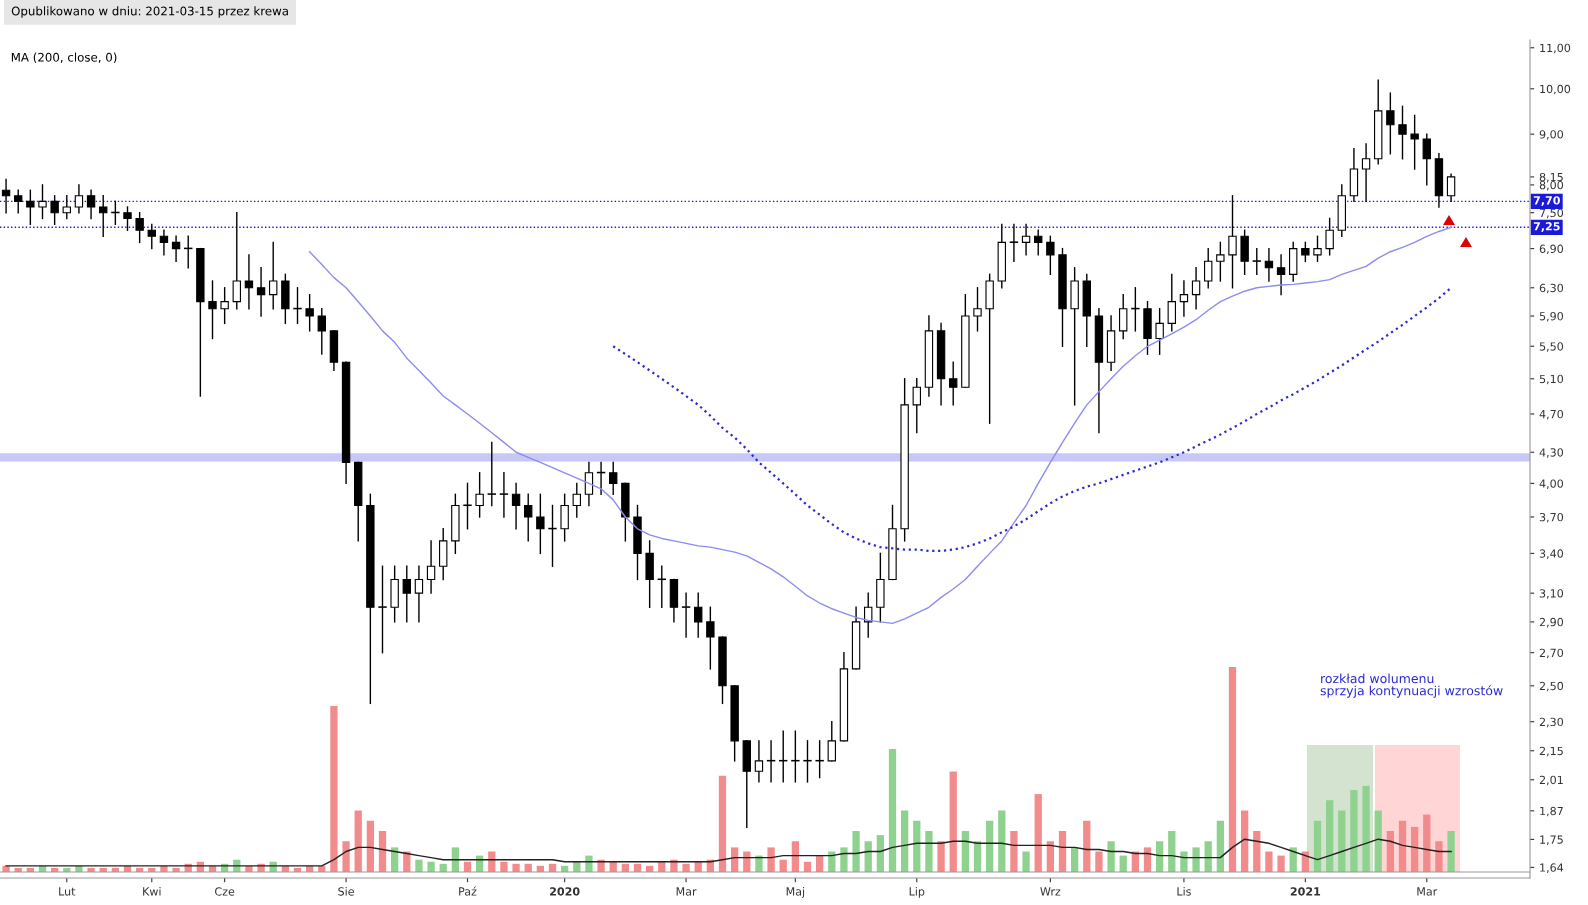 Image resolution: width=1588 pixels, height=905 pixels. Describe the element at coordinates (1552, 868) in the screenshot. I see `y-tick-label: 1,64` at that location.